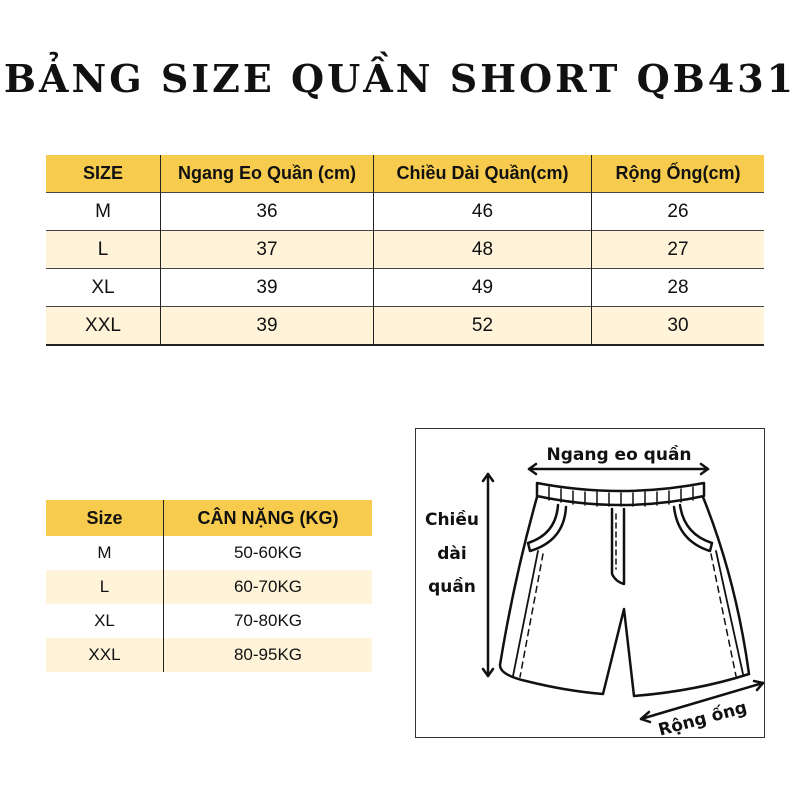 This screenshot has width=800, height=800. I want to click on cell: 48, so click(482, 249).